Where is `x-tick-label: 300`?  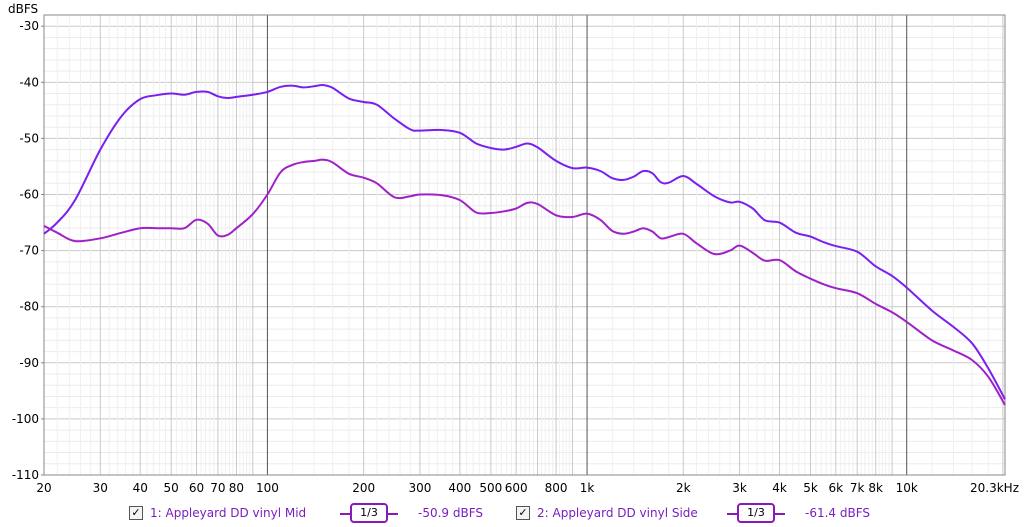
x-tick-label: 300 is located at coordinates (419, 488).